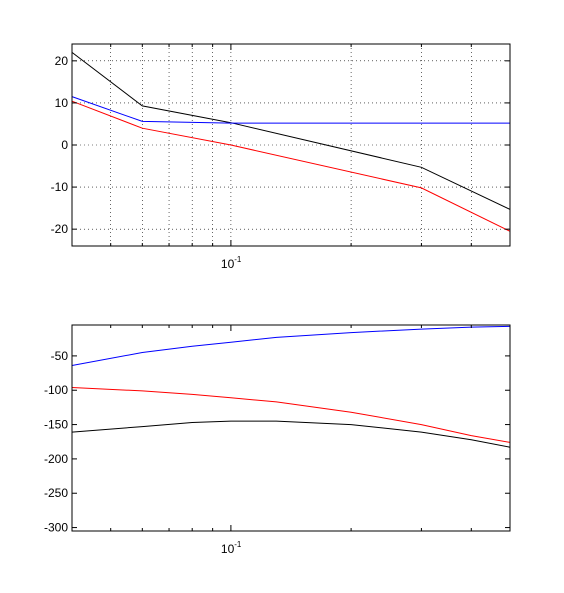 Image resolution: width=564 pixels, height=593 pixels. What do you see at coordinates (56, 493) in the screenshot?
I see `y-tick-label: -250` at bounding box center [56, 493].